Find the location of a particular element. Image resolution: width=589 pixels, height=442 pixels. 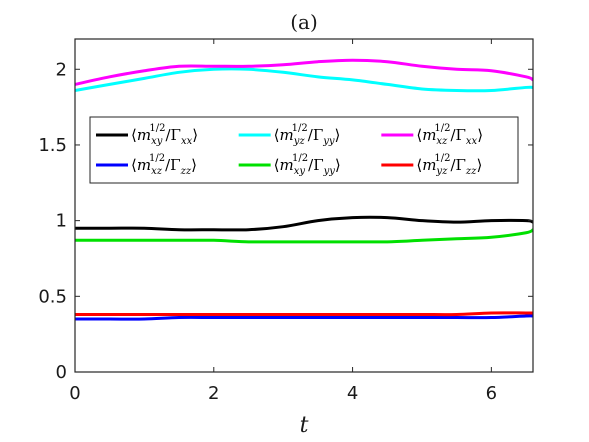

legend-label-3: ⟨mxz1/2/Γxx⟩ is located at coordinates (449, 135).